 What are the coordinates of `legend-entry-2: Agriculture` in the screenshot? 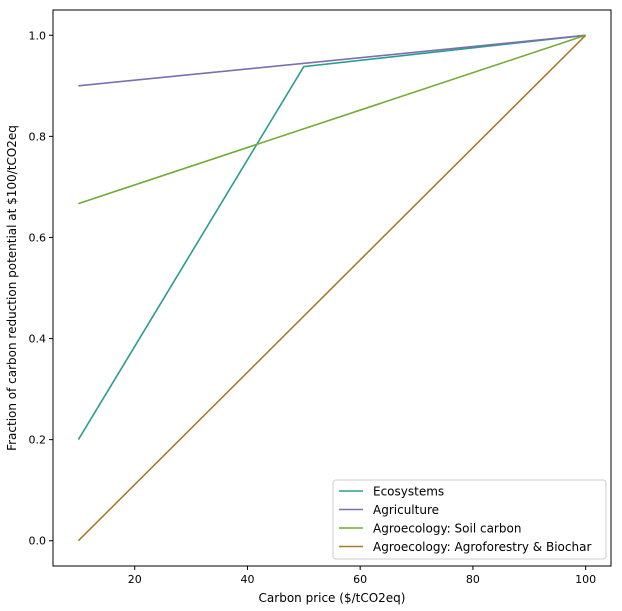 It's located at (406, 510).